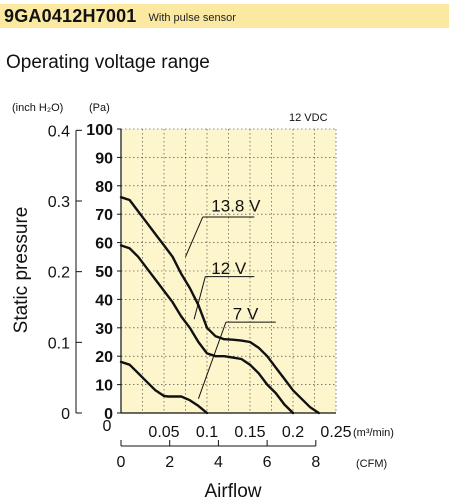  What do you see at coordinates (59, 343) in the screenshot?
I see `inch-tick-label: 0.1` at bounding box center [59, 343].